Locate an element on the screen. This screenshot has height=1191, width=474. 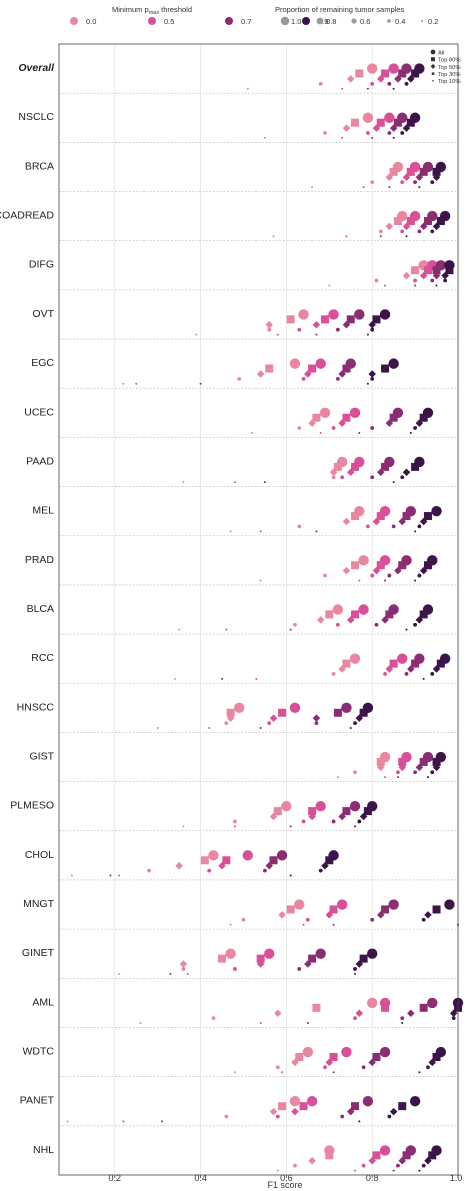
x-tick-label: 1.0 is located at coordinates (456, 1178).